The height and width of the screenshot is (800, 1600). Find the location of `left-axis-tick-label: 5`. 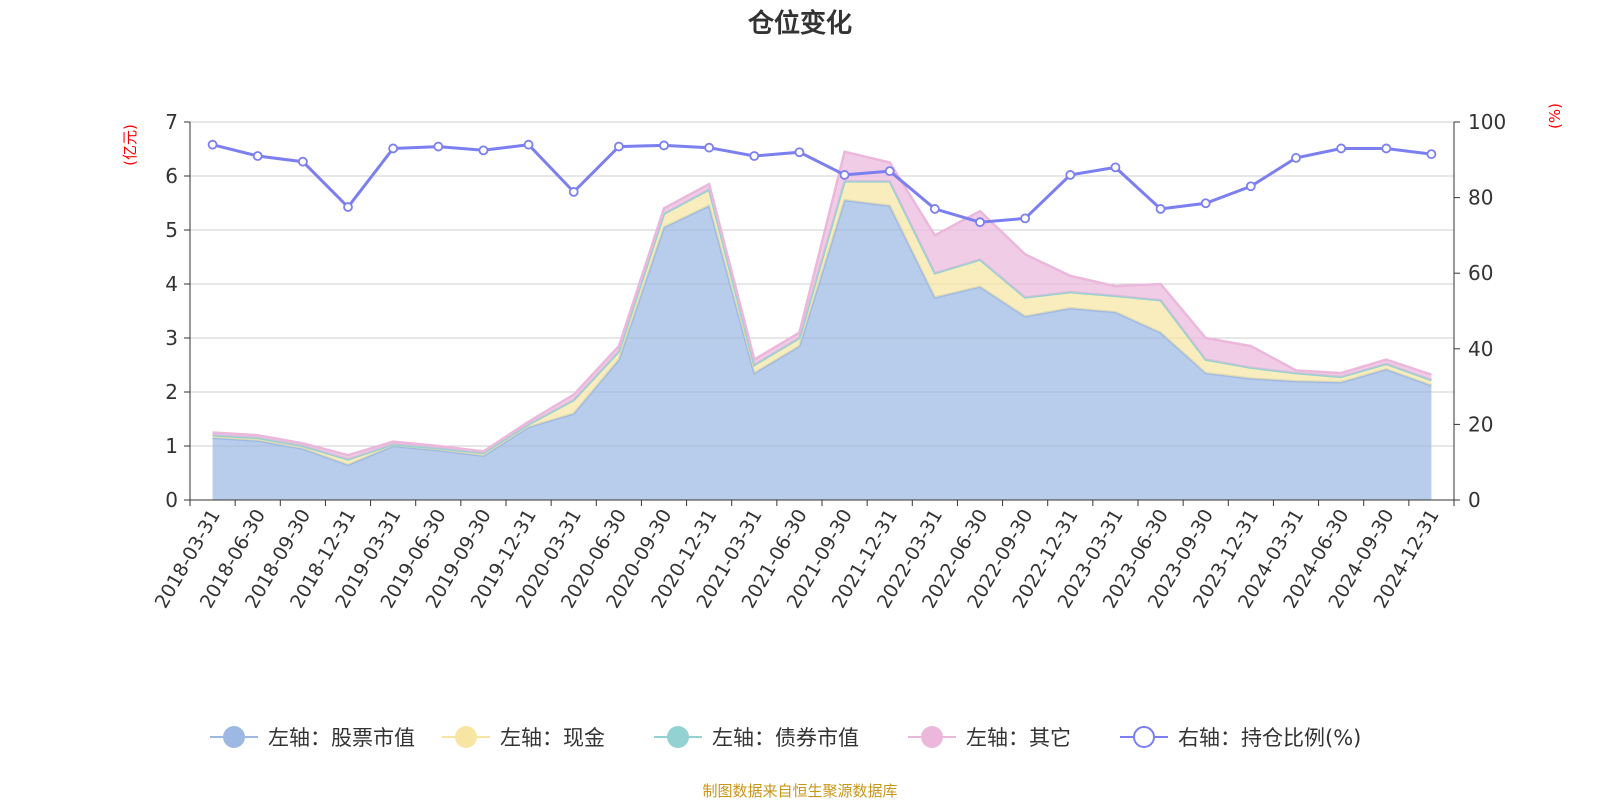

left-axis-tick-label: 5 is located at coordinates (171, 230).